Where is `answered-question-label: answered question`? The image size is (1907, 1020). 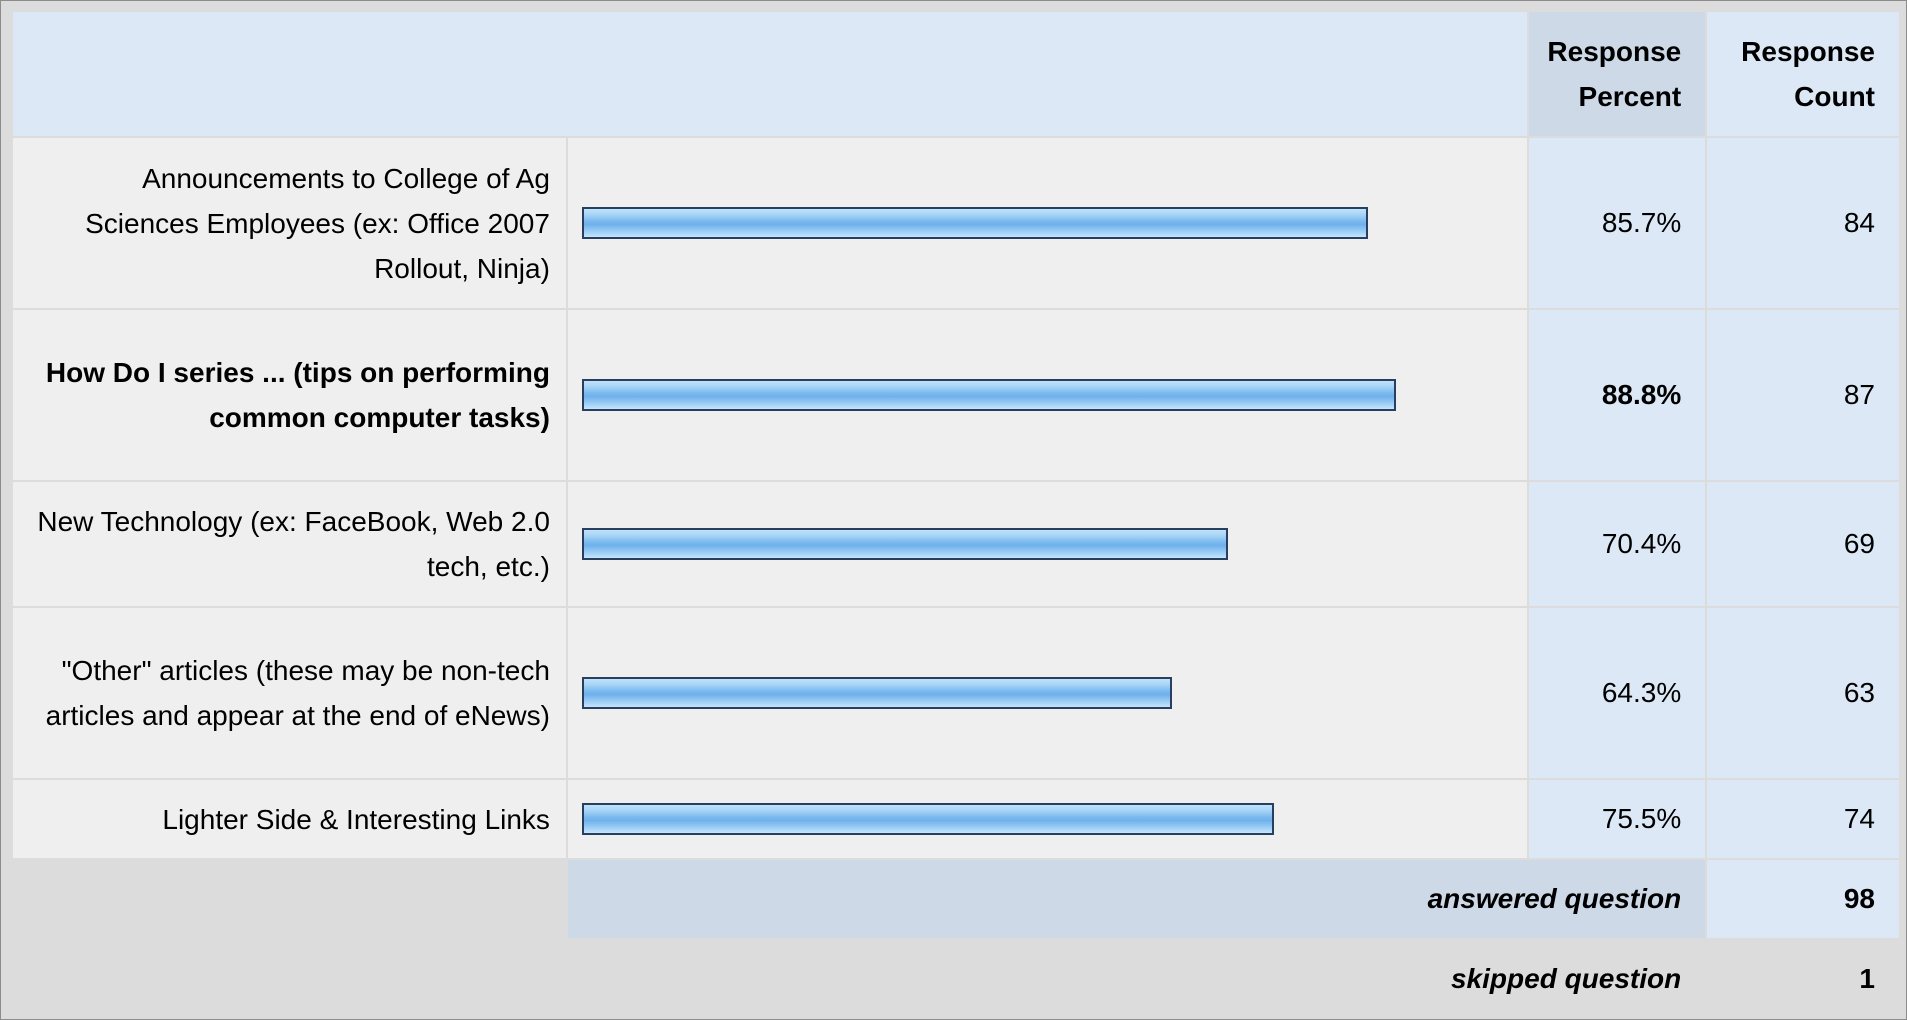
answered-question-label: answered question is located at coordinates (1136, 899).